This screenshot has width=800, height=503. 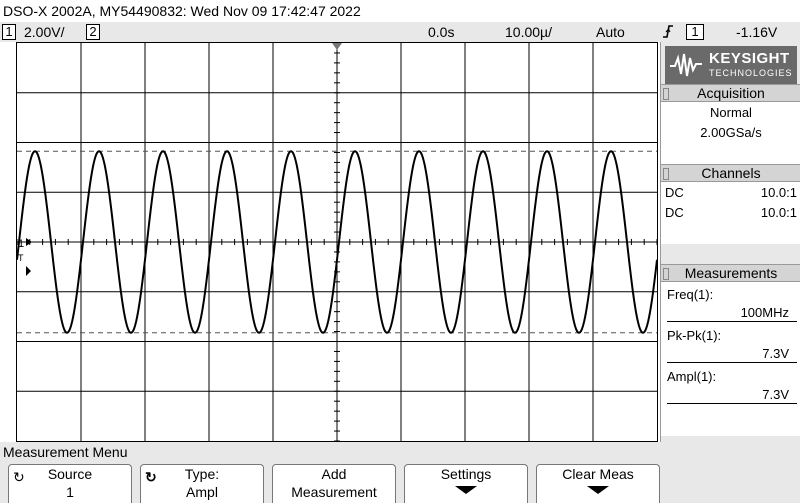 What do you see at coordinates (400, 452) in the screenshot?
I see `menu-title: Measurement Menu` at bounding box center [400, 452].